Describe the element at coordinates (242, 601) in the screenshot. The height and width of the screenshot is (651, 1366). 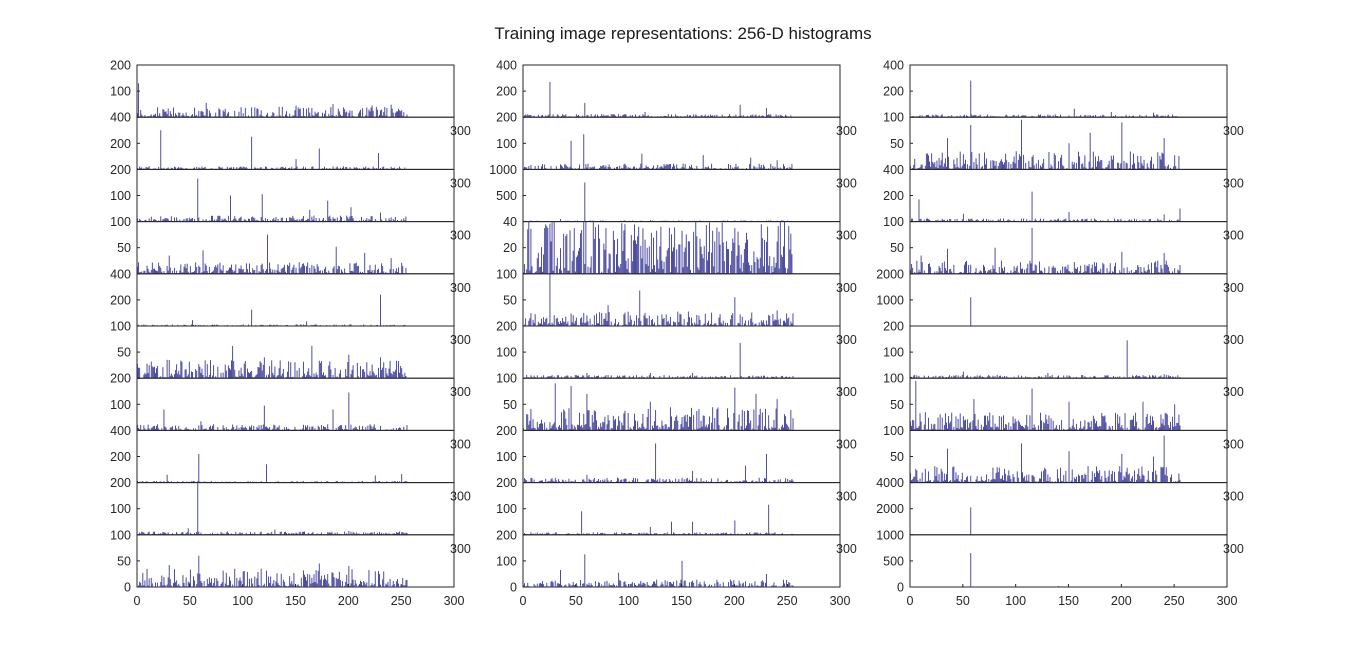
I see `x-tick-label: 100` at that location.